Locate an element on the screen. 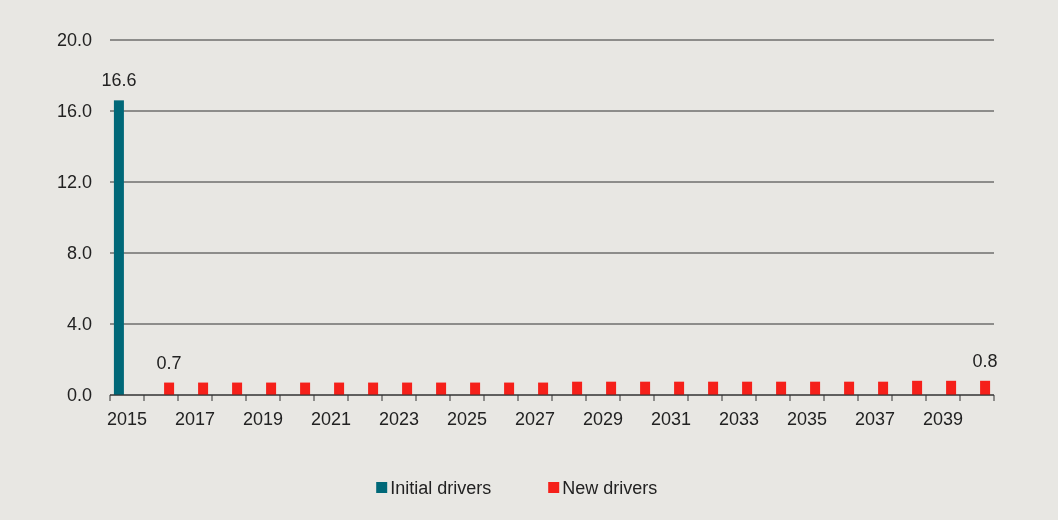  y-tick-label: 8.0 is located at coordinates (79, 253).